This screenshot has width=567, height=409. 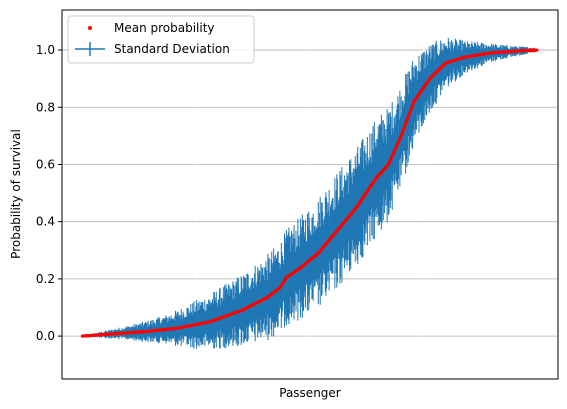 What do you see at coordinates (45, 336) in the screenshot?
I see `y-tick-label: 0.0` at bounding box center [45, 336].